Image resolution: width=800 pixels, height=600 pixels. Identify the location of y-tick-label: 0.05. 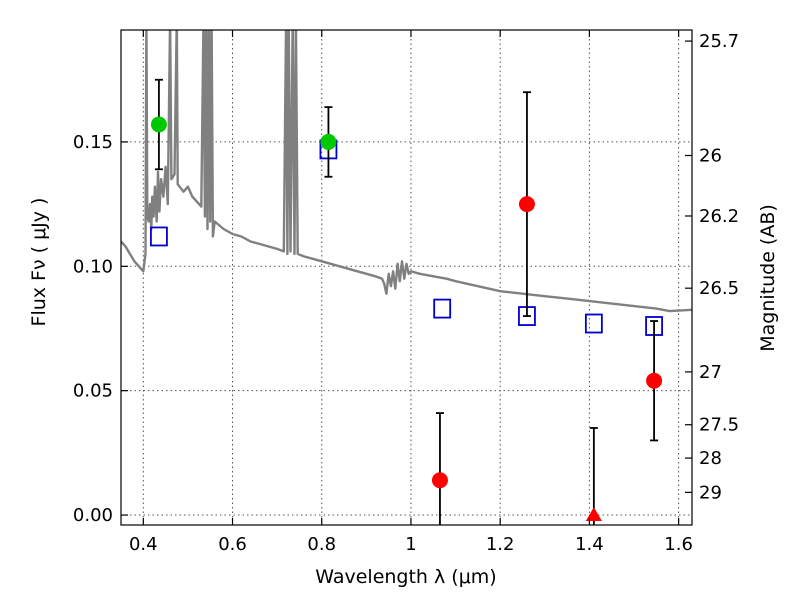
(93, 391).